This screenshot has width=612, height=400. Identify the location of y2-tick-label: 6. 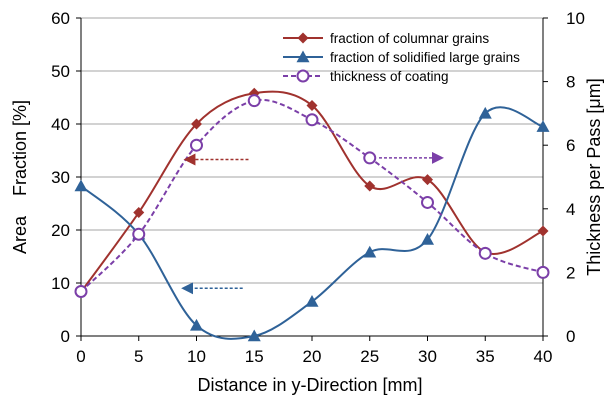
(570, 145).